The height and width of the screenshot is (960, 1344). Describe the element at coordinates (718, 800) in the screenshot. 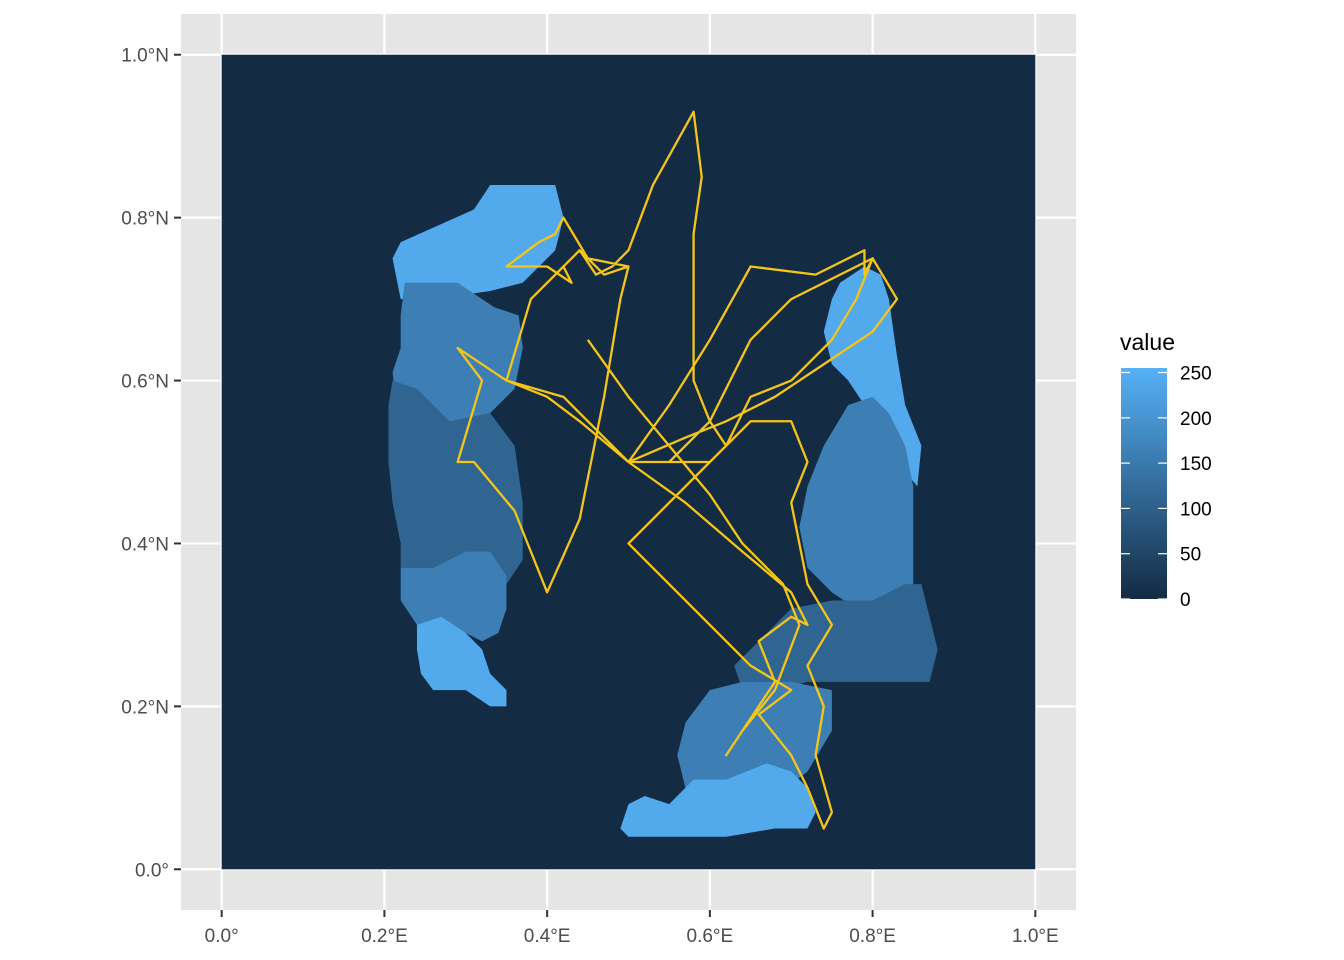

I see `raster-region-right-bottom-blob` at that location.